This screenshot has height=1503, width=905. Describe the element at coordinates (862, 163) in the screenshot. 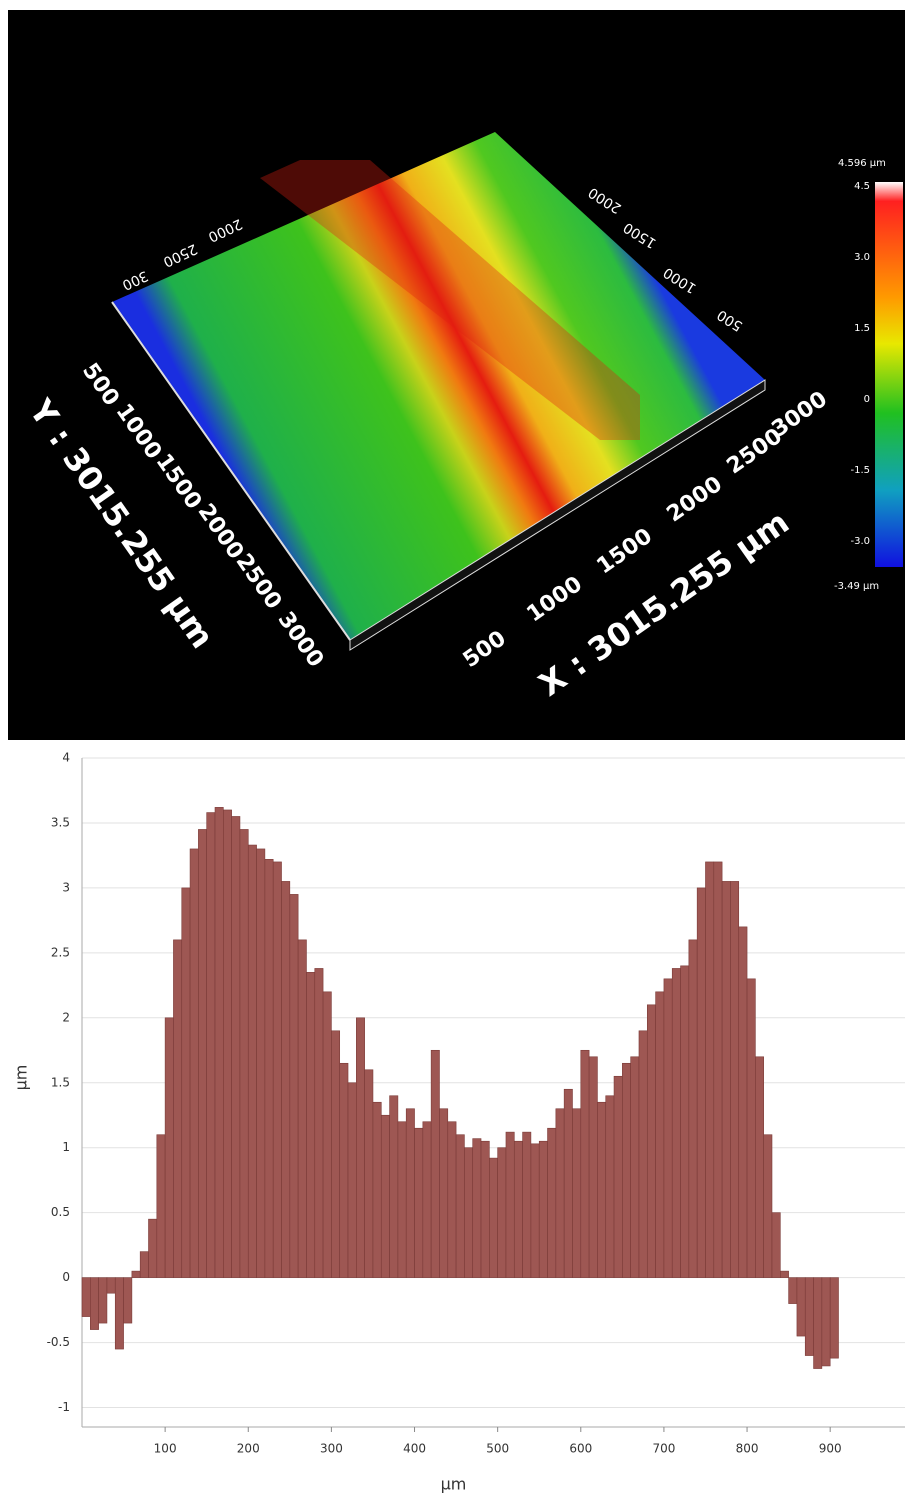

I see `colorbar-max: 4.596 µm` at that location.